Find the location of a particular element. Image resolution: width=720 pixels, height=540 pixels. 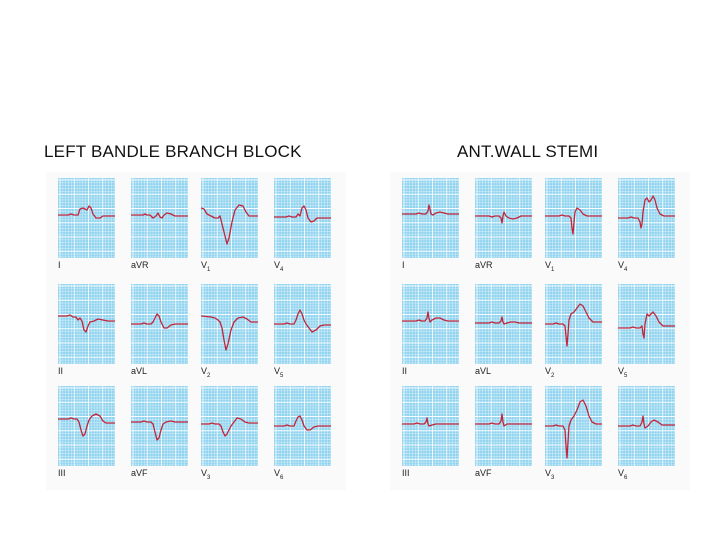

ecg-lead-stemi-iii: III is located at coordinates (430, 433).